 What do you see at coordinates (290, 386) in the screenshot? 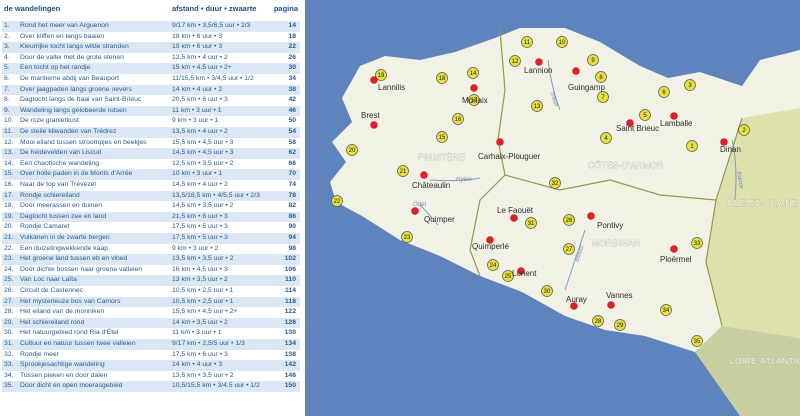
I see `walk-page: 150` at bounding box center [290, 386].